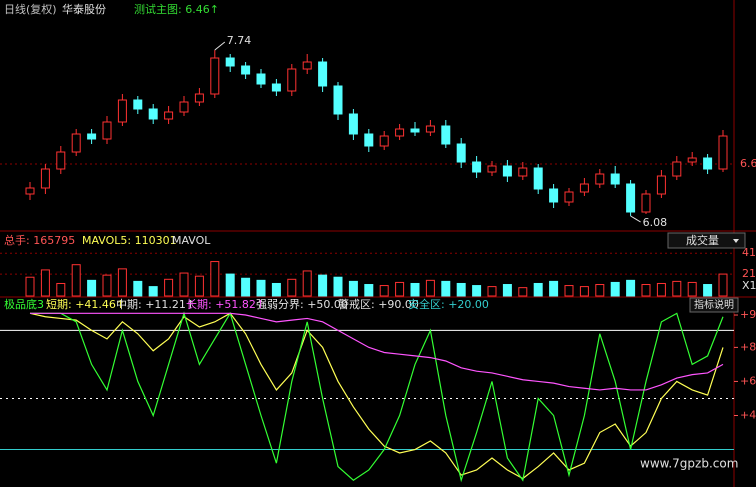 The image size is (756, 487). I want to click on y-tick-label: 41, so click(749, 252).